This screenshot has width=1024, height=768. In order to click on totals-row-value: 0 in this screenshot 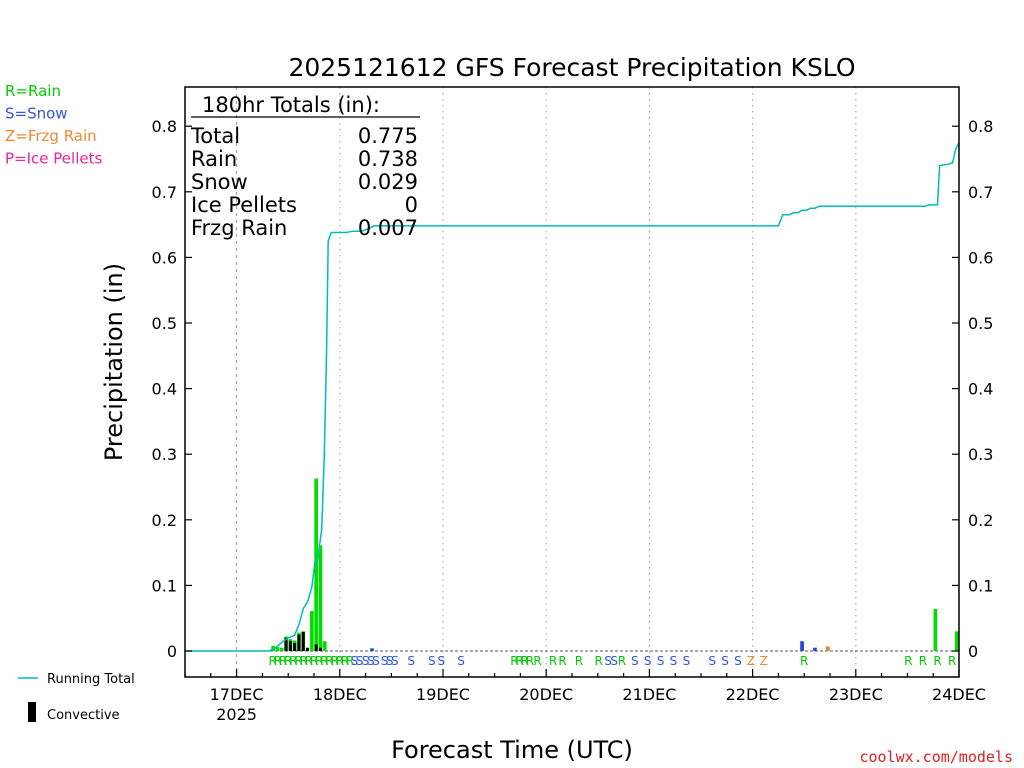, I will do `click(411, 205)`.